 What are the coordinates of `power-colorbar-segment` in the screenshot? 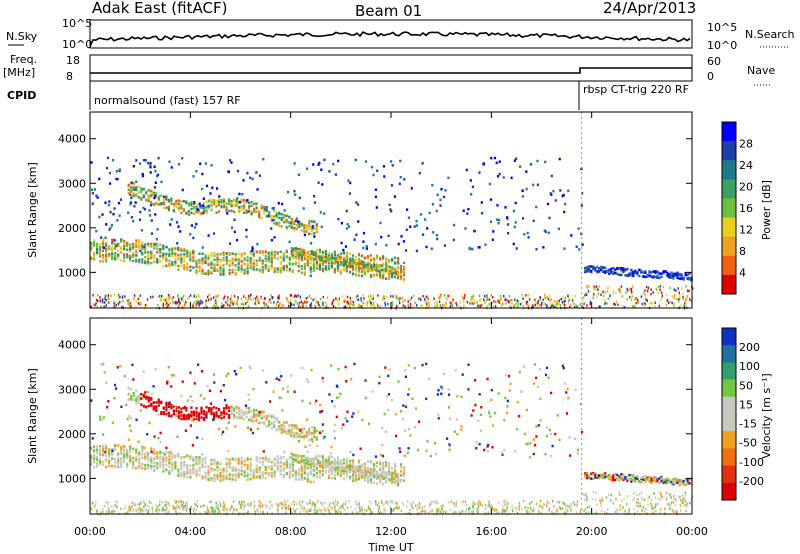 It's located at (729, 132).